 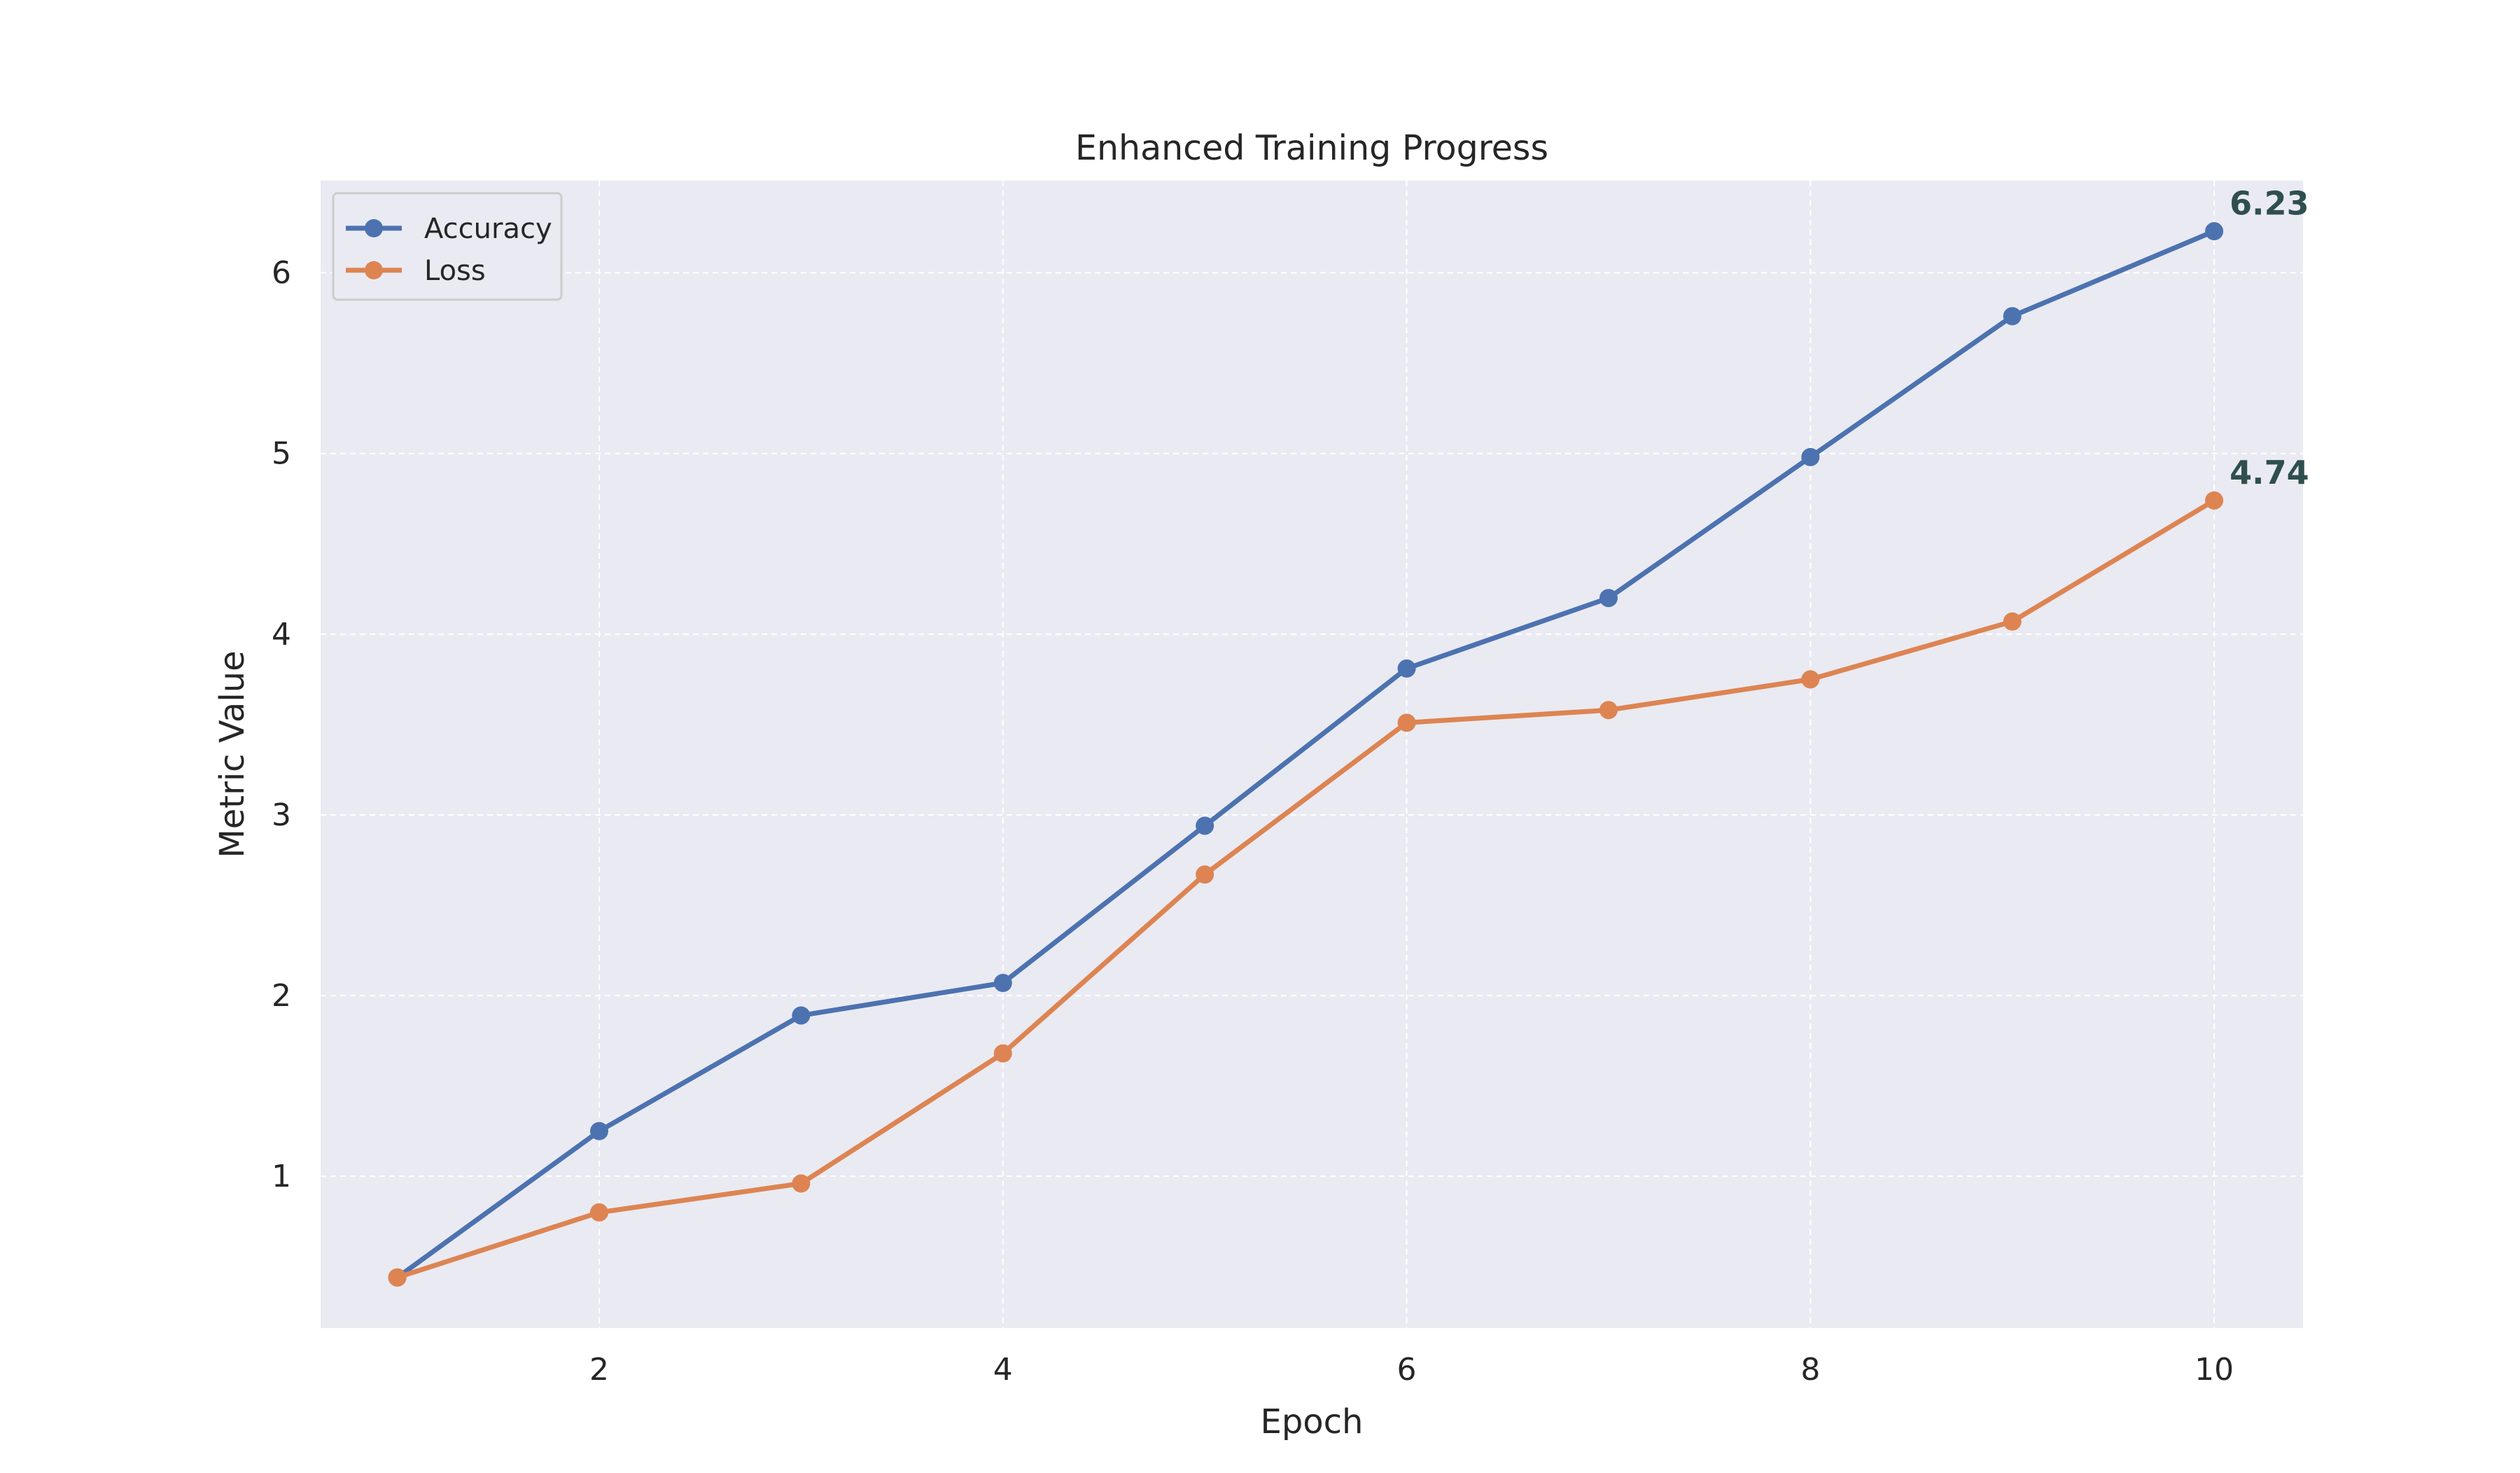 What do you see at coordinates (281, 1176) in the screenshot?
I see `y-tick-label: 1` at bounding box center [281, 1176].